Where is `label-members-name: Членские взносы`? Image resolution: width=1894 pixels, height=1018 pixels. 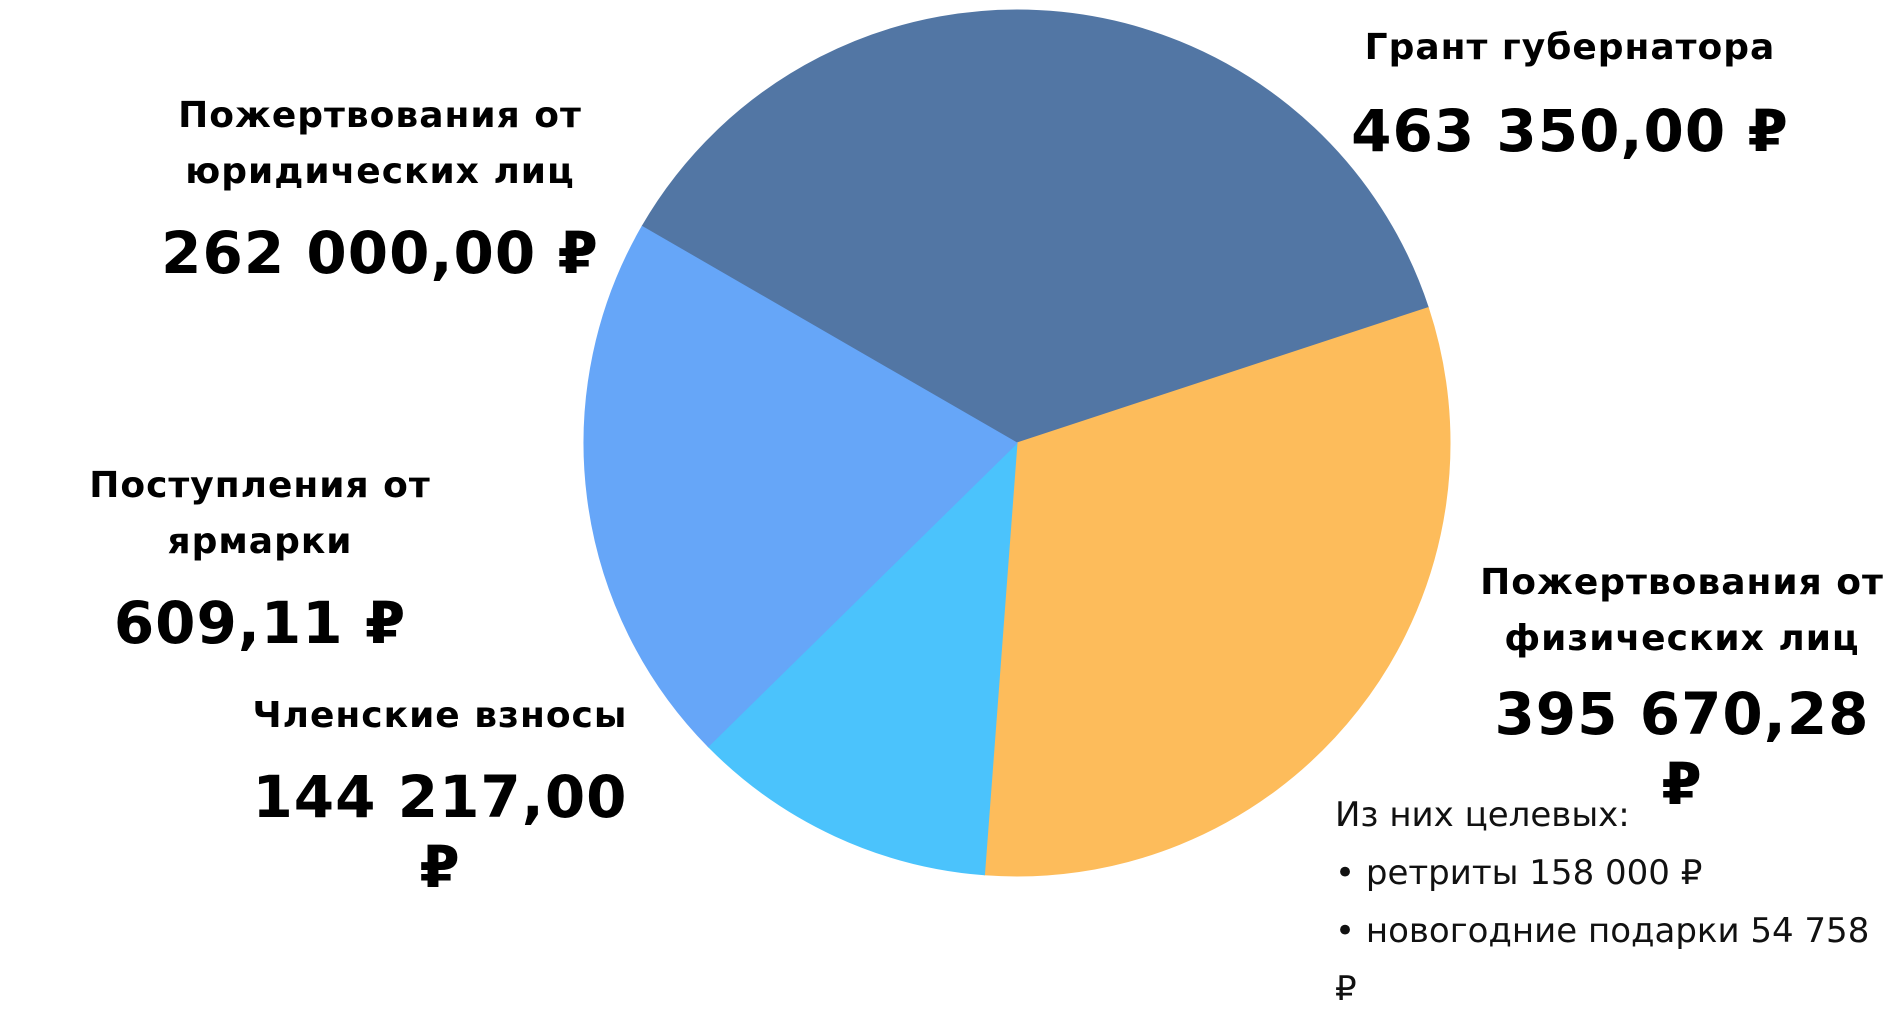
label-members-name: Членские взносы is located at coordinates (440, 715).